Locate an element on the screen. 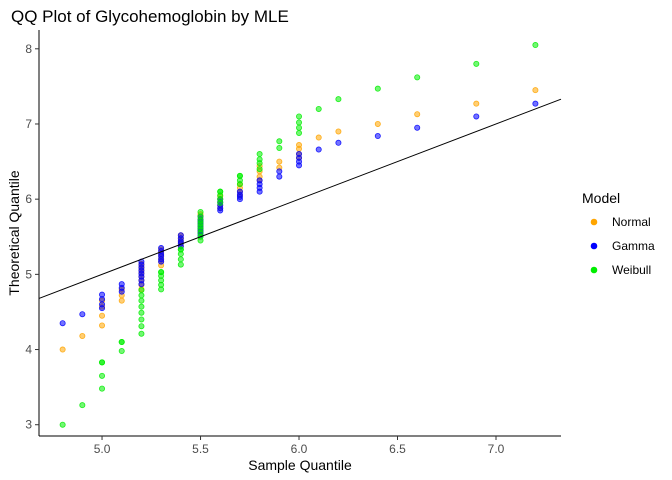 The width and height of the screenshot is (672, 480). x-tick-label: 5.5 is located at coordinates (200, 449).